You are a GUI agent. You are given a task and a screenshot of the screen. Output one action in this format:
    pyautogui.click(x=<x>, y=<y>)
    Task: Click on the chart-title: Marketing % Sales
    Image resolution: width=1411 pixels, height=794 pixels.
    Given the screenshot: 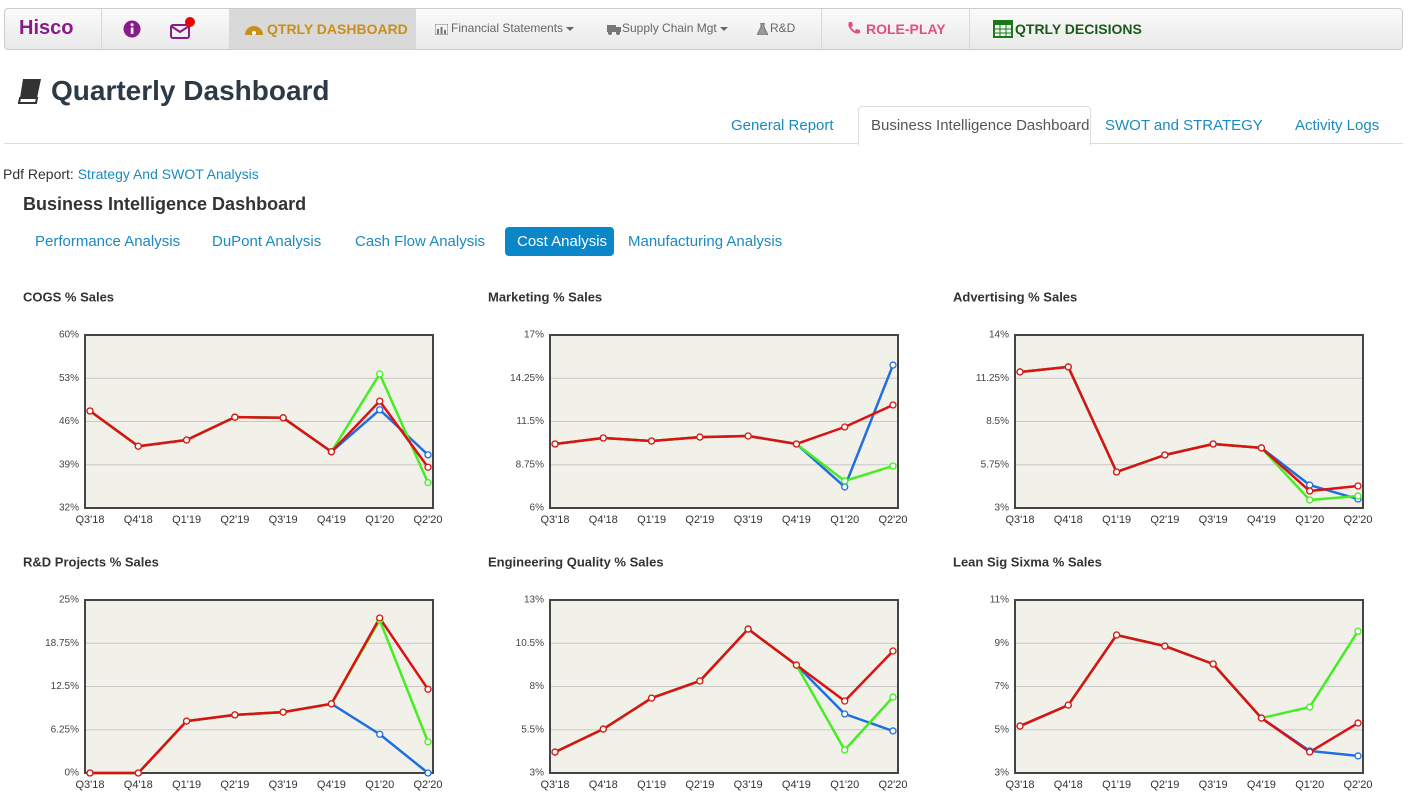 What is the action you would take?
    pyautogui.click(x=545, y=296)
    